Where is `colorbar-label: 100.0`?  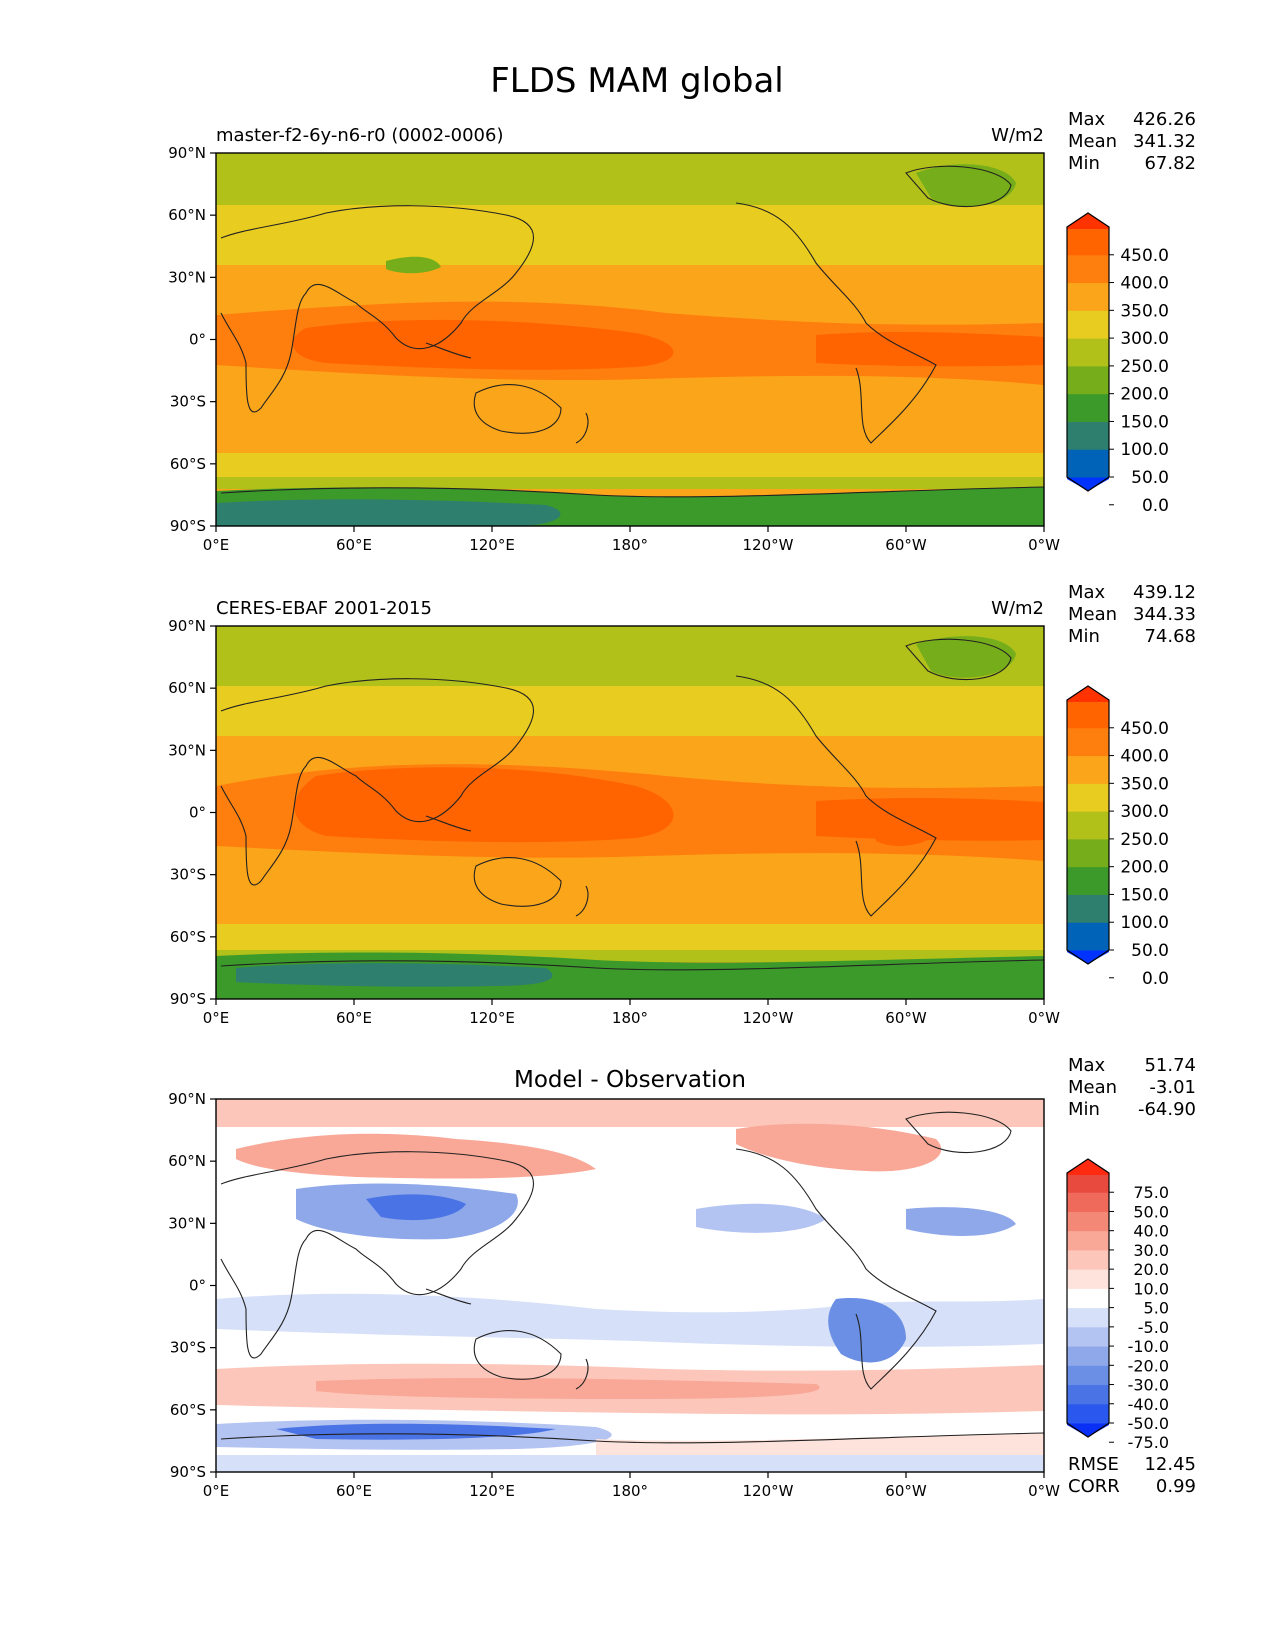 colorbar-label: 100.0 is located at coordinates (1144, 923).